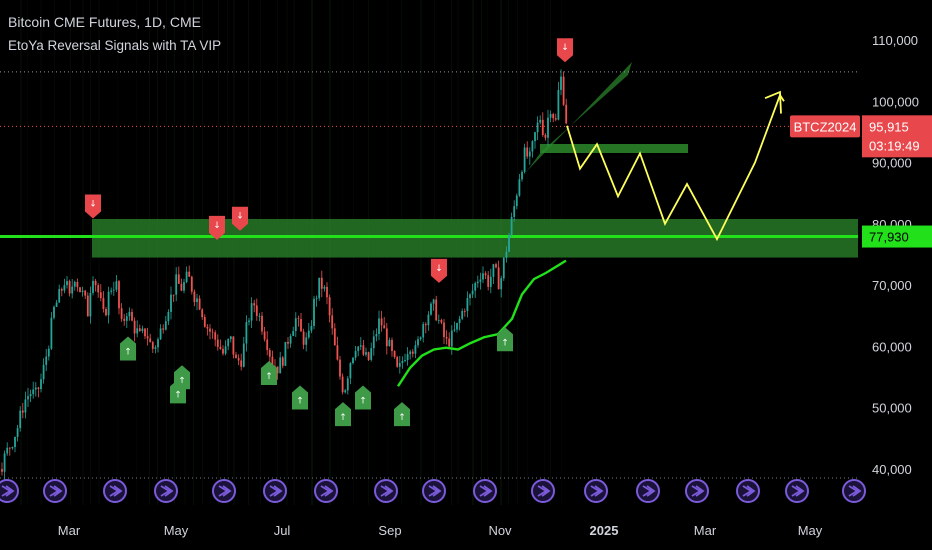 This screenshot has width=932, height=550. Describe the element at coordinates (439, 269) in the screenshot. I see `sell-signal-label: ↓` at that location.